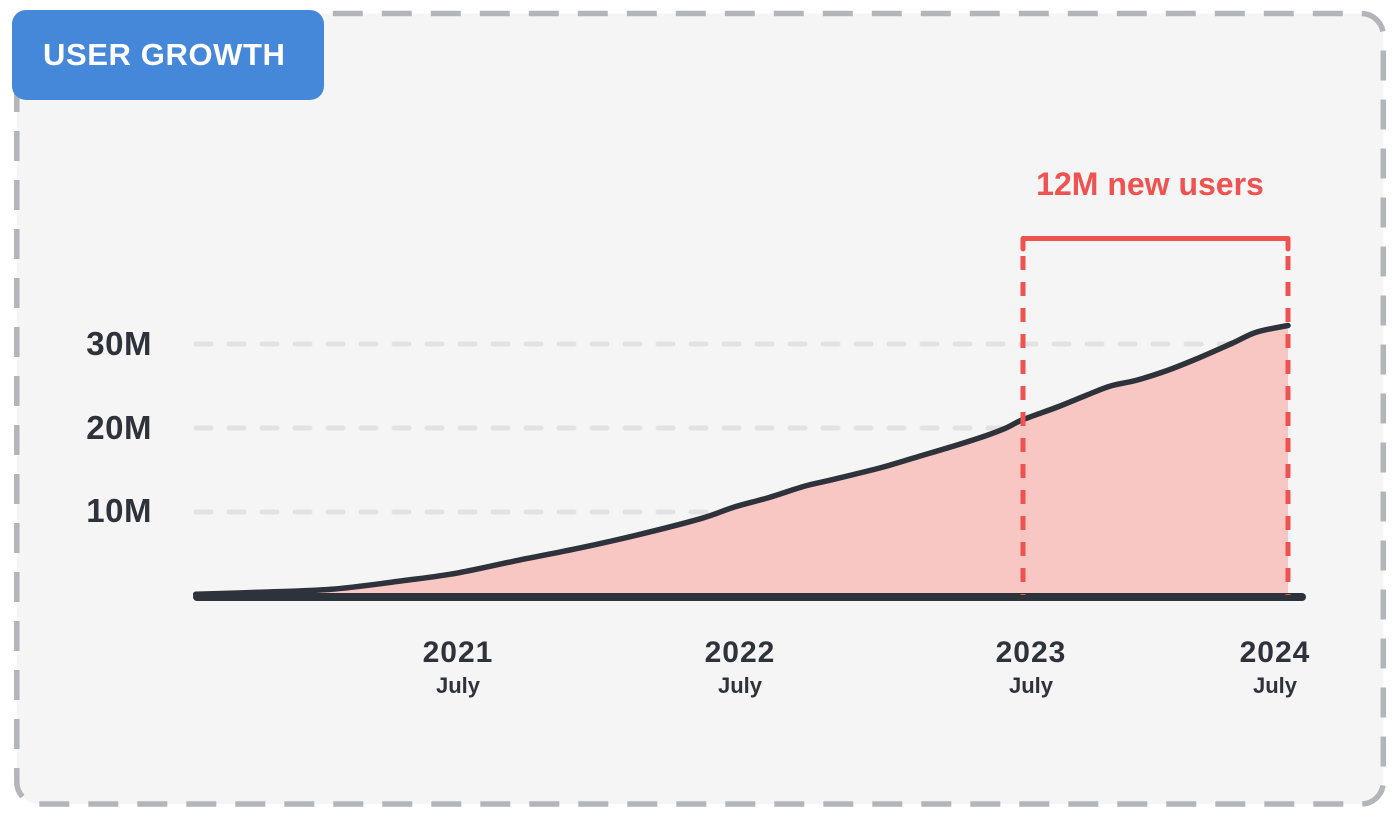 This screenshot has height=817, width=1400. I want to click on x-tick-2022: 2022 July, so click(740, 668).